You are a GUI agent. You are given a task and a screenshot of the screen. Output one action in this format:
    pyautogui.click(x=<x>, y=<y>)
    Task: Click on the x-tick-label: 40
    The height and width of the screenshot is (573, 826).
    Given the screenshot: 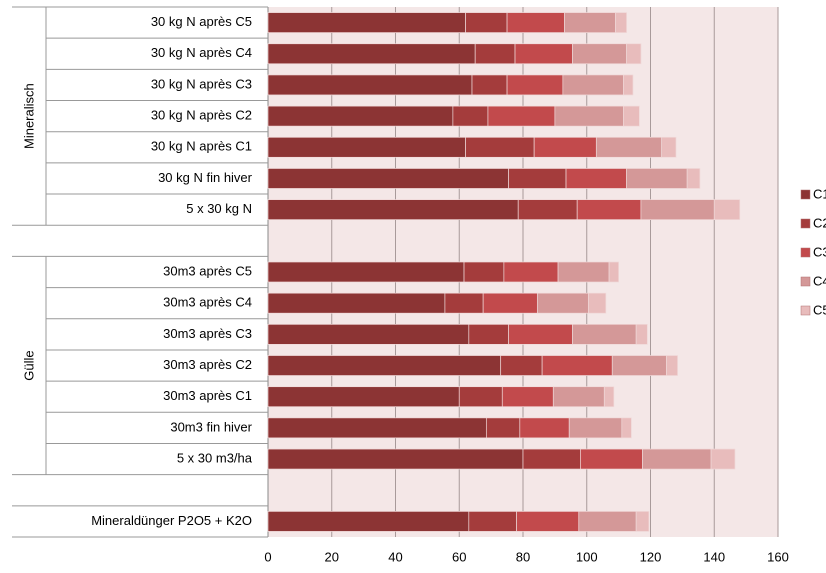 What is the action you would take?
    pyautogui.click(x=395, y=556)
    